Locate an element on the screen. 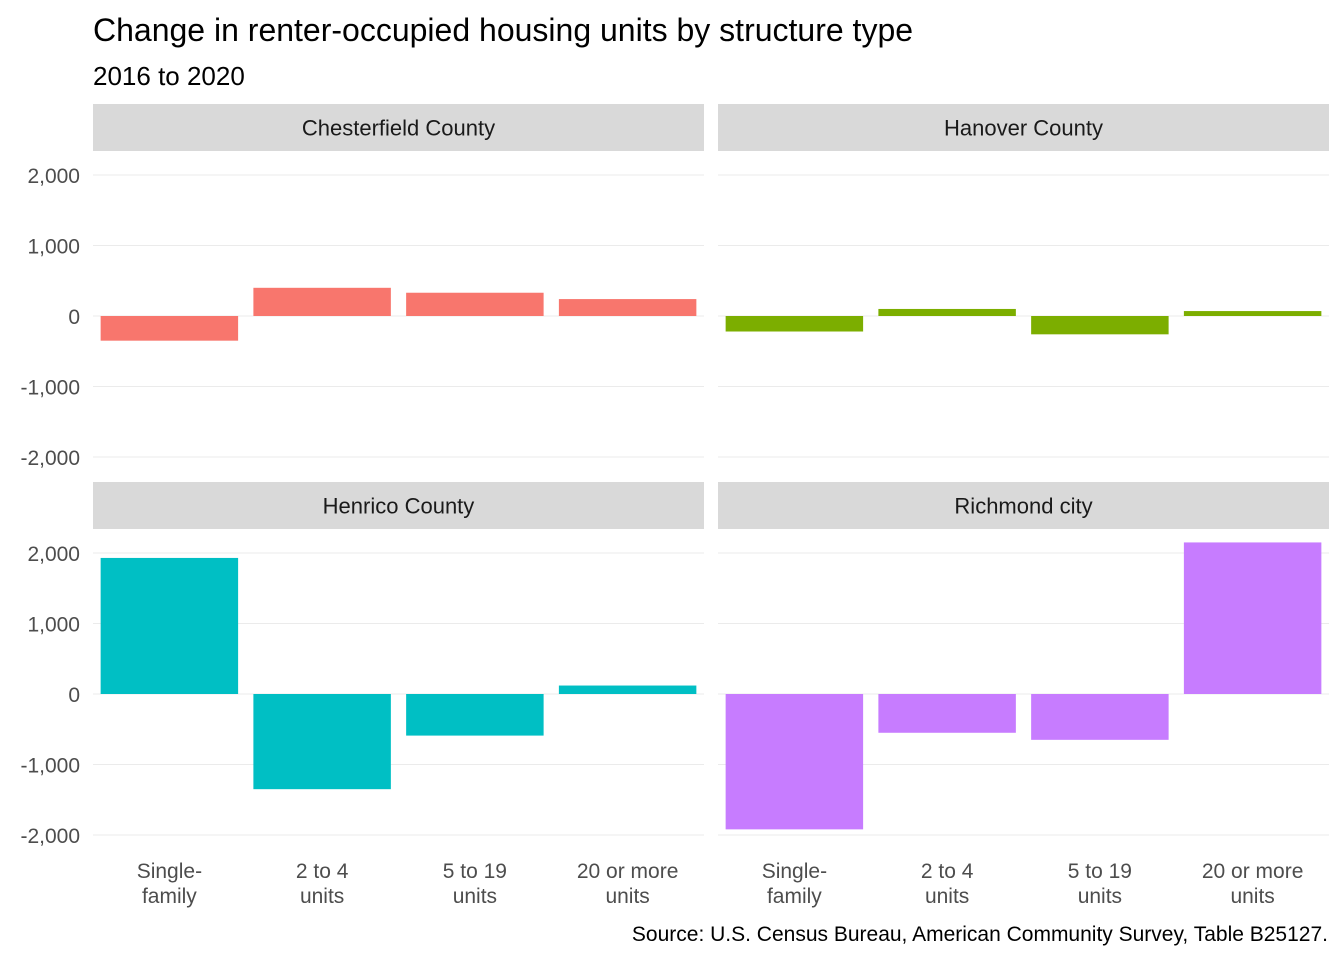 The width and height of the screenshot is (1344, 960). facet-label: Henrico County is located at coordinates (399, 506).